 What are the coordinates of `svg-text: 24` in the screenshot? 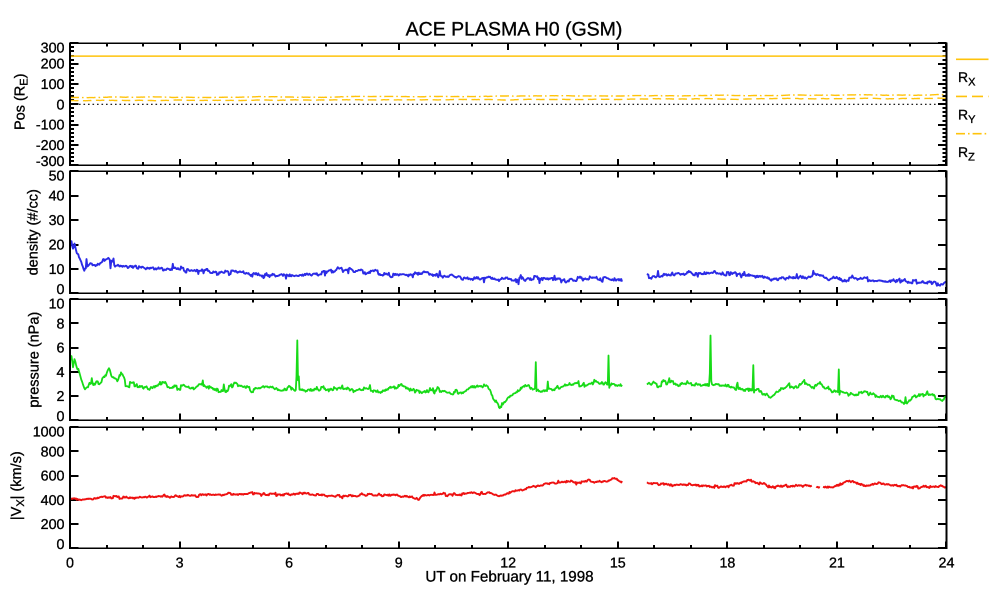 It's located at (947, 563).